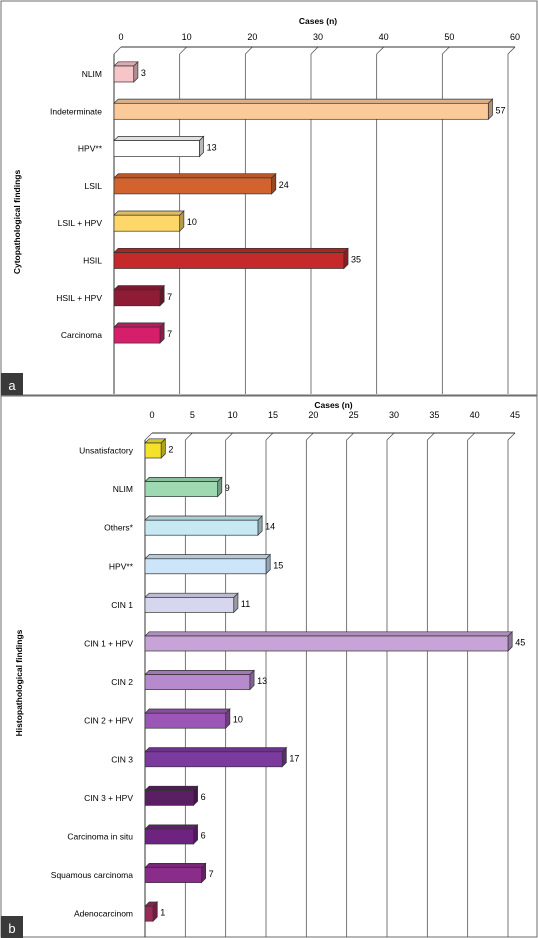 The width and height of the screenshot is (538, 938). I want to click on panel-label: b, so click(11, 928).